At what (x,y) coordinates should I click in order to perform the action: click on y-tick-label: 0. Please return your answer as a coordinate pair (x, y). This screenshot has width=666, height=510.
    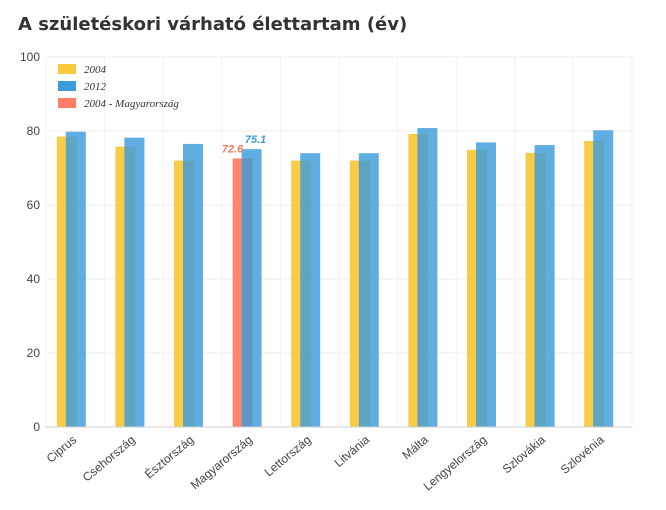
    Looking at the image, I should click on (36, 427).